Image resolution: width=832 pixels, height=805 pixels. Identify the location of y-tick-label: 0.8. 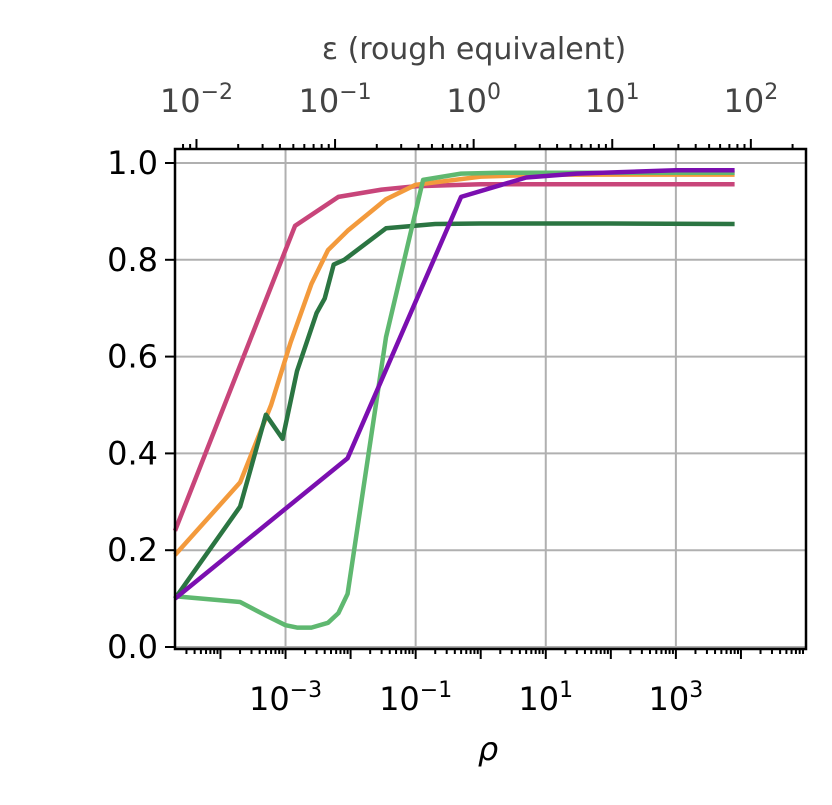
(132, 260).